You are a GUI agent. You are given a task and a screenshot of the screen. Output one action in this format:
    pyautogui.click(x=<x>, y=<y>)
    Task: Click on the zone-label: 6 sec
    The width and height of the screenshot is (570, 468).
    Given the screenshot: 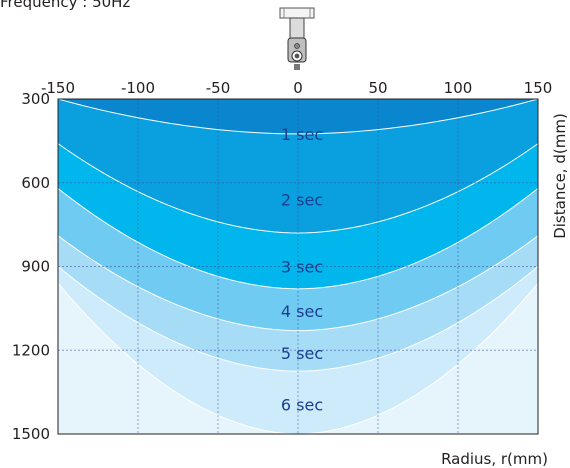 What is the action you would take?
    pyautogui.click(x=302, y=405)
    